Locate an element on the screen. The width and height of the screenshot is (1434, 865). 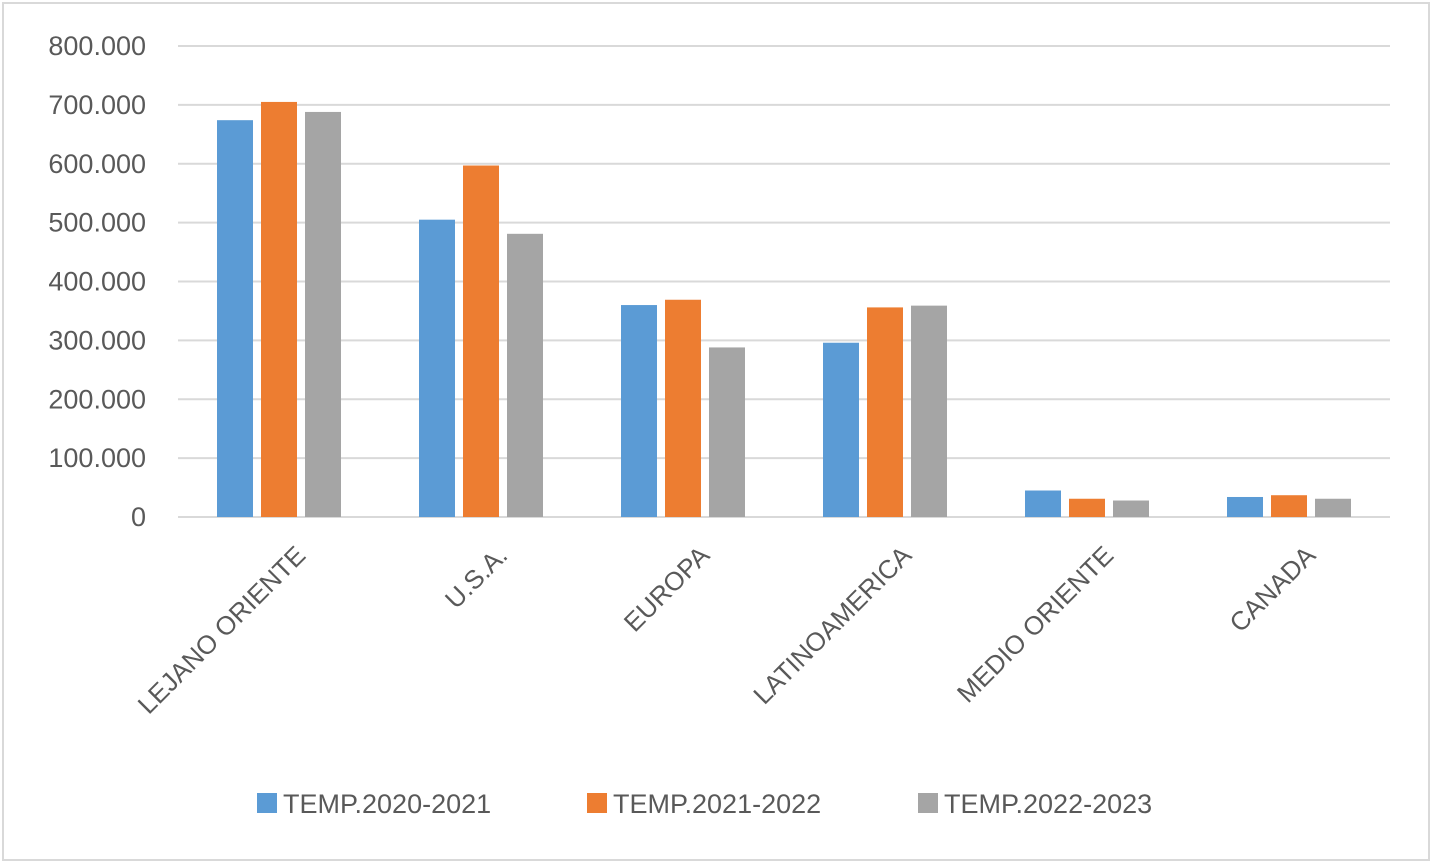
legend-label: TEMP.2021-2022 is located at coordinates (717, 804).